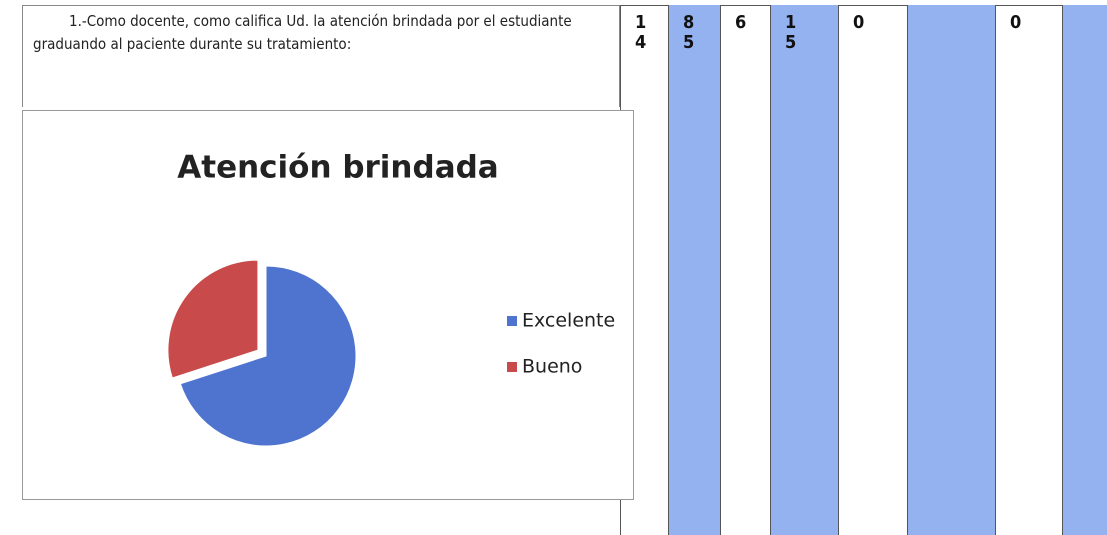 Image resolution: width=1107 pixels, height=535 pixels. Describe the element at coordinates (741, 22) in the screenshot. I see `cell-value: 6` at that location.